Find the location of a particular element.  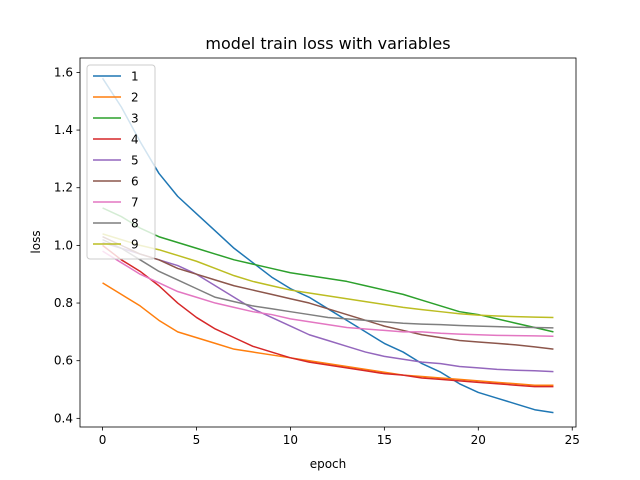

y-axis-label: loss is located at coordinates (36, 241).